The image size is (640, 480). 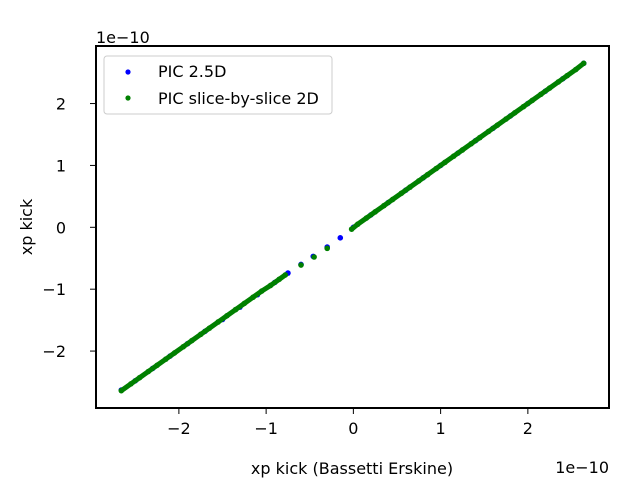 I want to click on y-axis-label: xp kick, so click(x=26, y=226).